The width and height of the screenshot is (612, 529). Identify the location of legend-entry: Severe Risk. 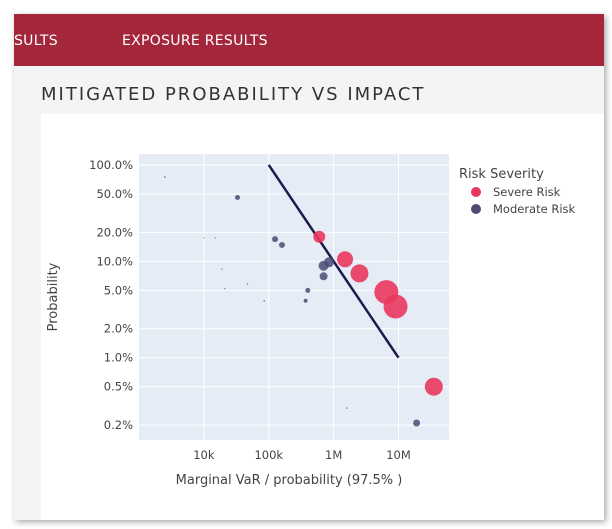
(527, 192).